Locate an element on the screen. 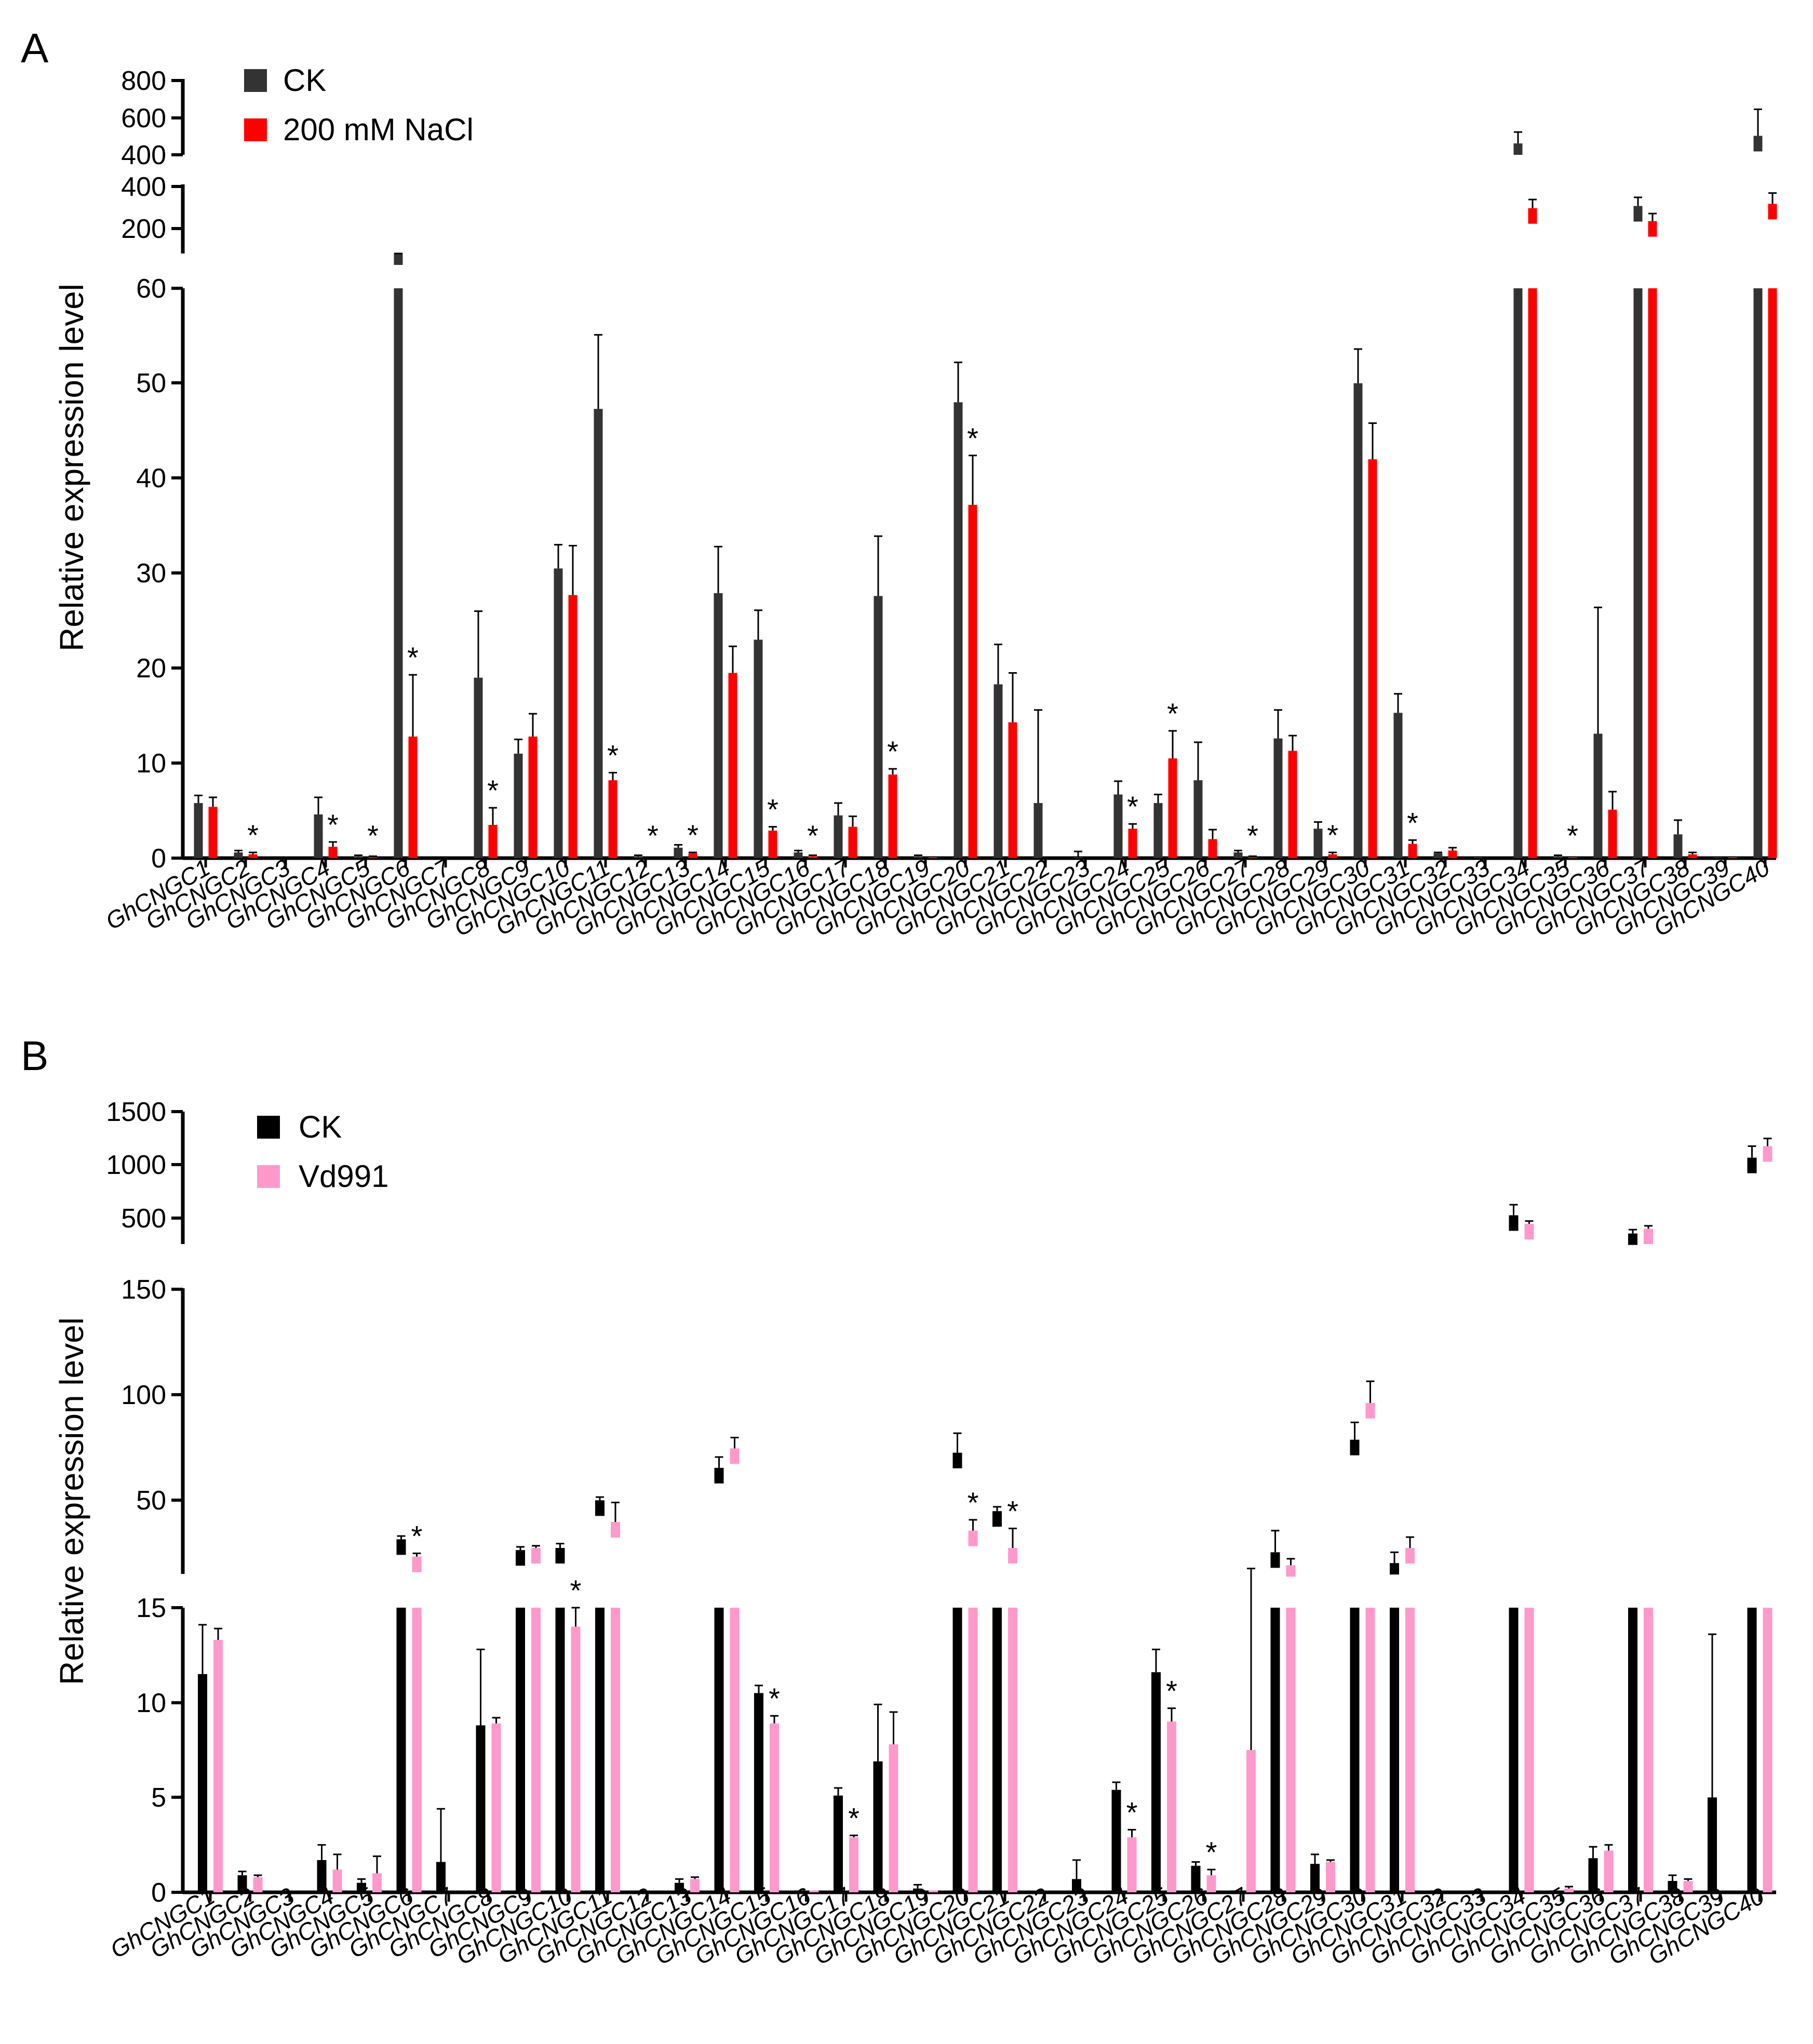  legend-label: Vd991 is located at coordinates (344, 1176).